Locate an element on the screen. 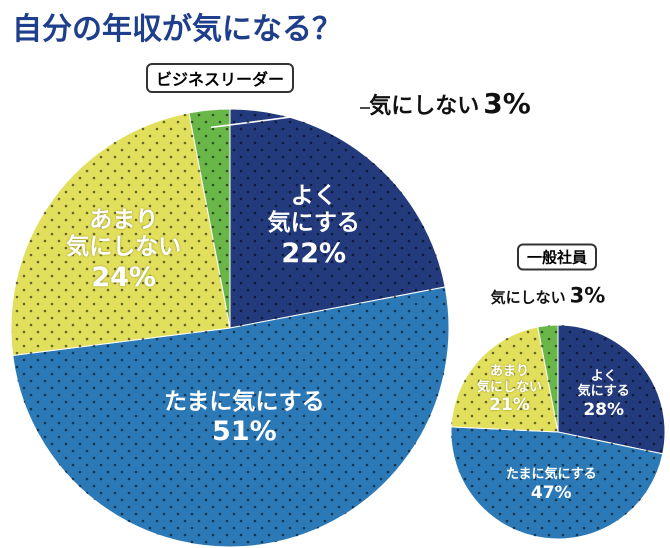 The image size is (670, 548). slice-label: あまり 気にしない 21% is located at coordinates (509, 390).